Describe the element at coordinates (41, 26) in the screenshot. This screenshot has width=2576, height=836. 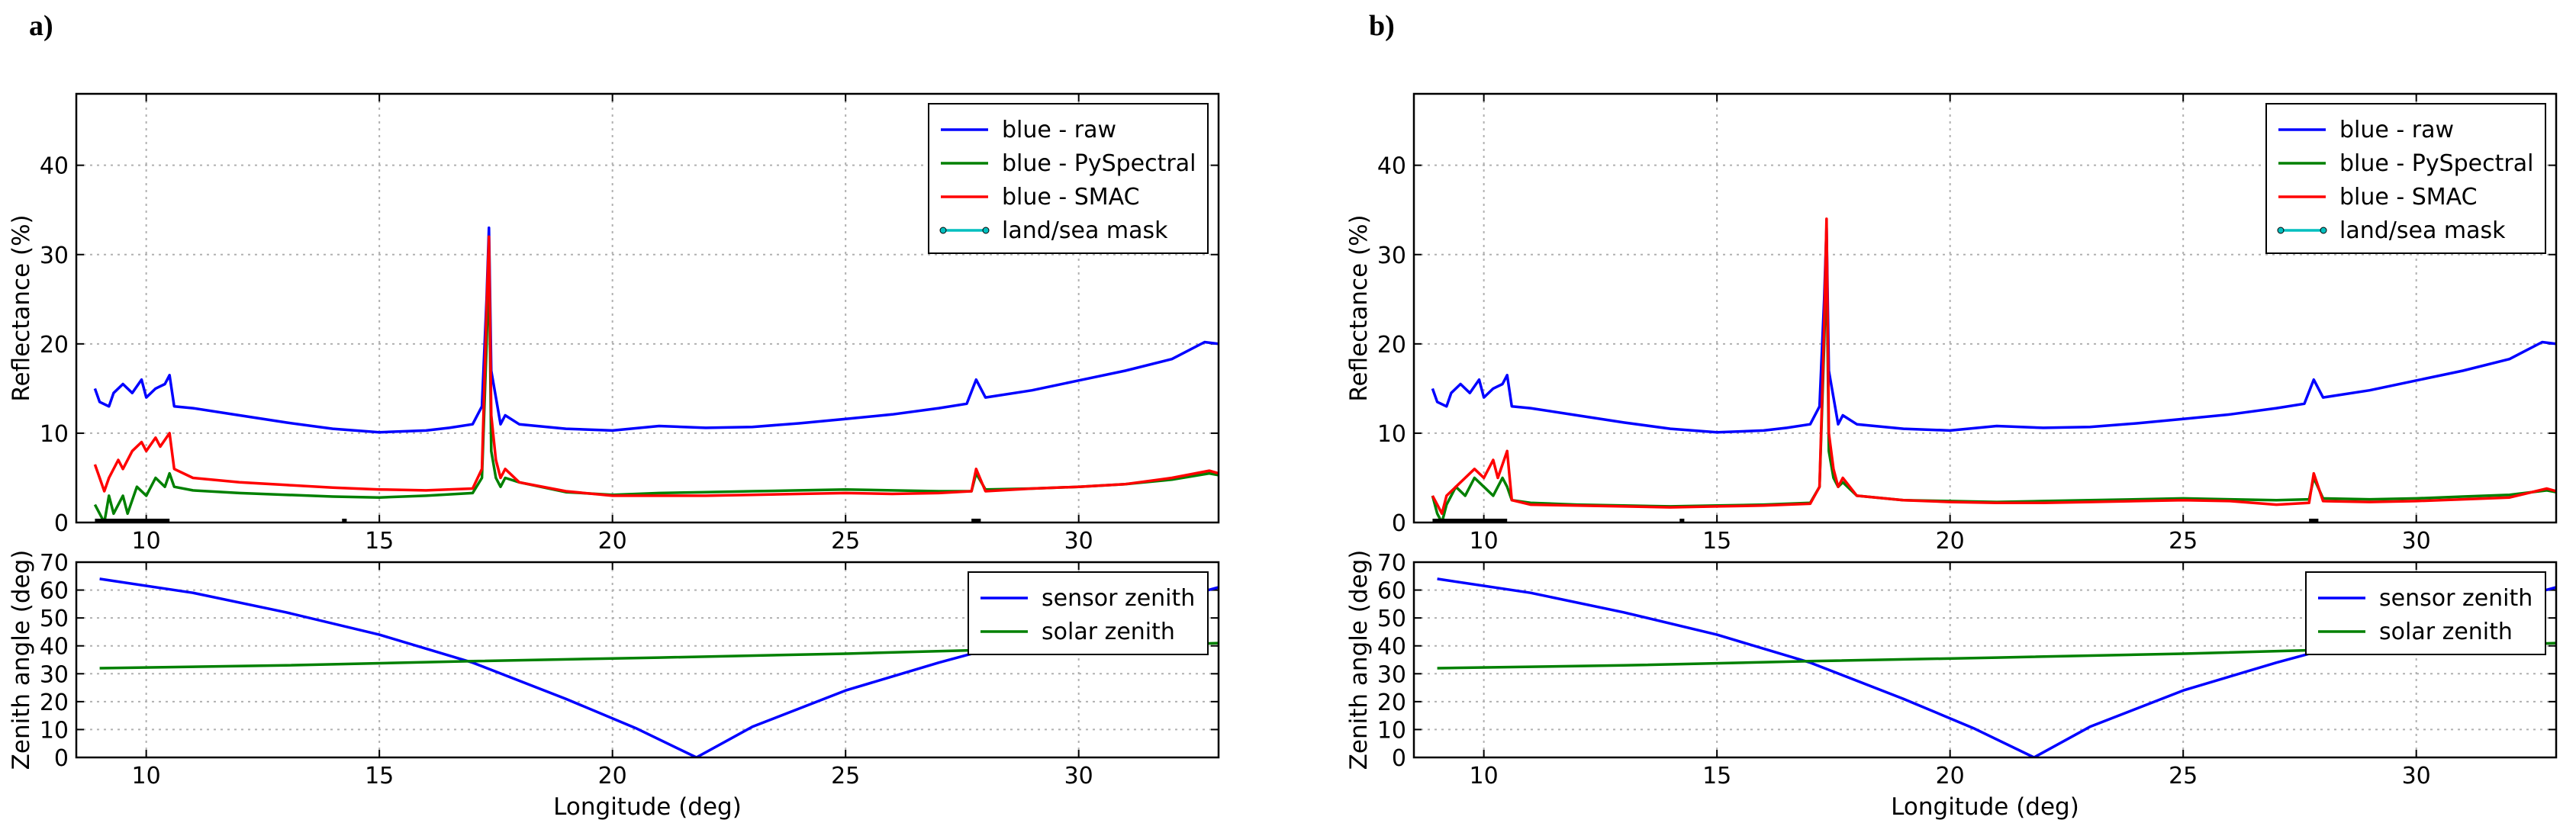
I see `panel-label-a: a)` at that location.